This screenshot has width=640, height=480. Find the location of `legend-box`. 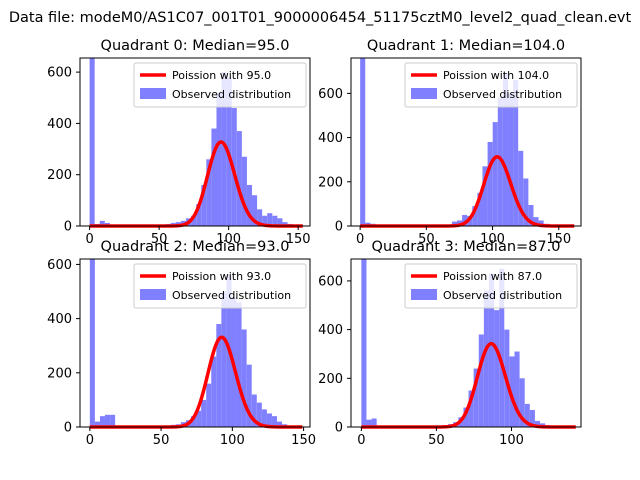

legend-box is located at coordinates (491, 85).